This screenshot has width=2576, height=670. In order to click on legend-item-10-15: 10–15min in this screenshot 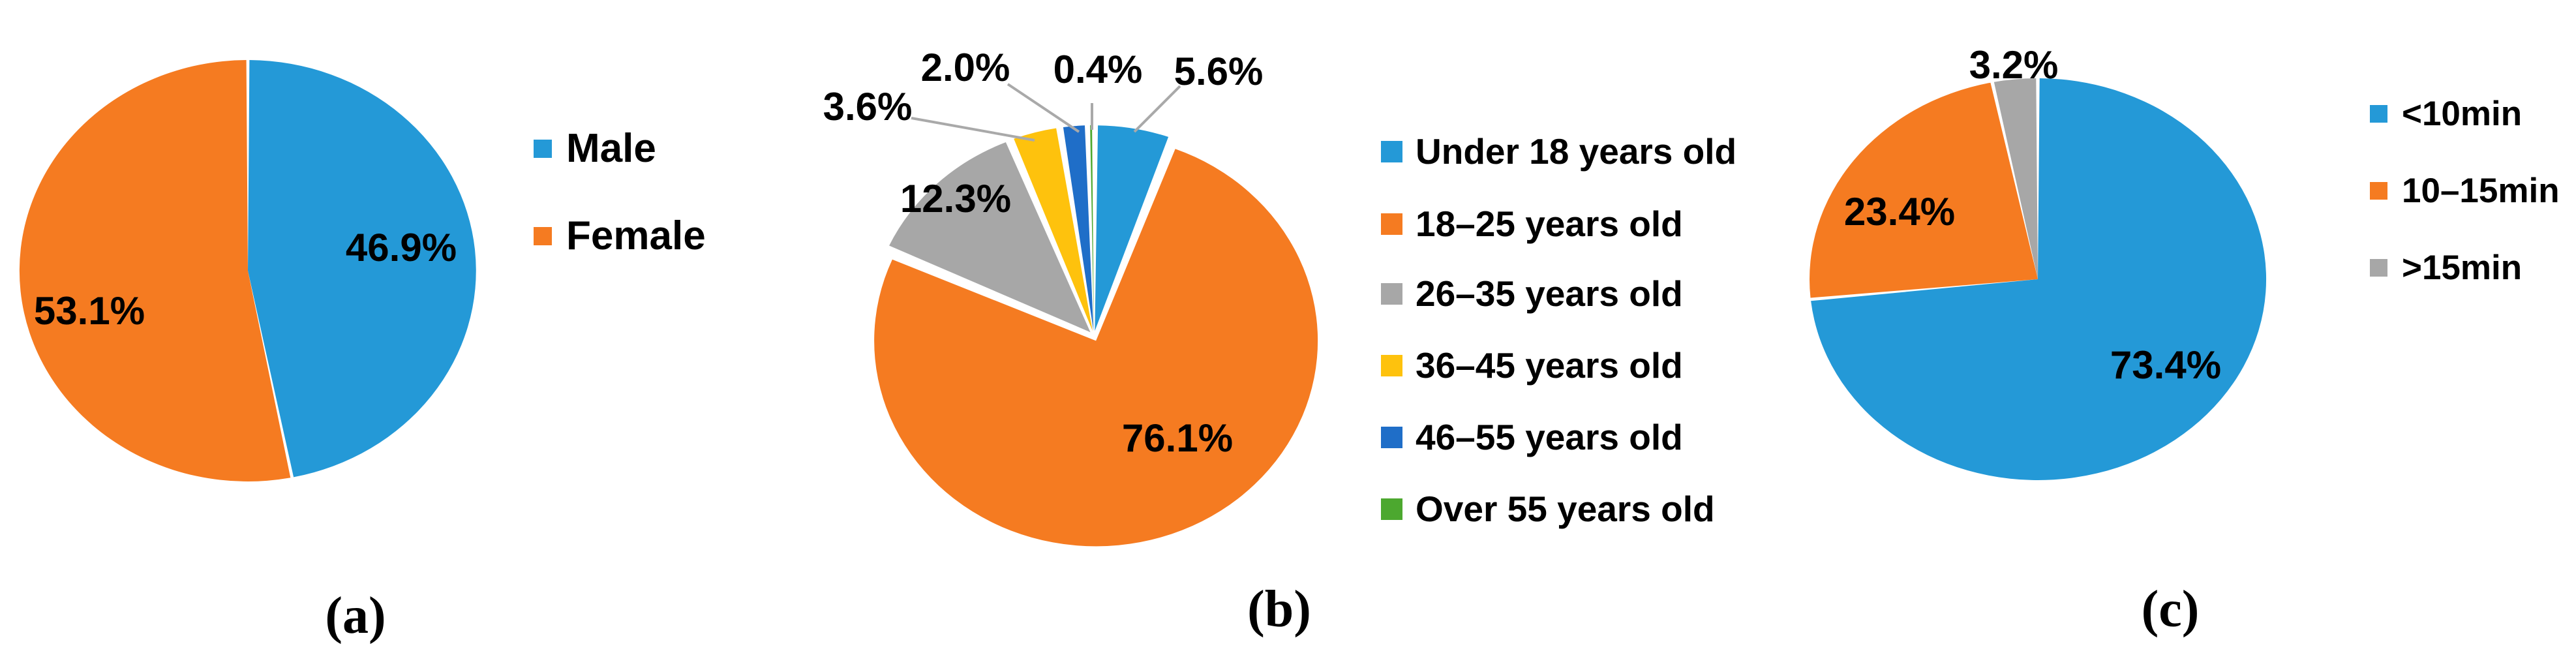, I will do `click(2465, 191)`.